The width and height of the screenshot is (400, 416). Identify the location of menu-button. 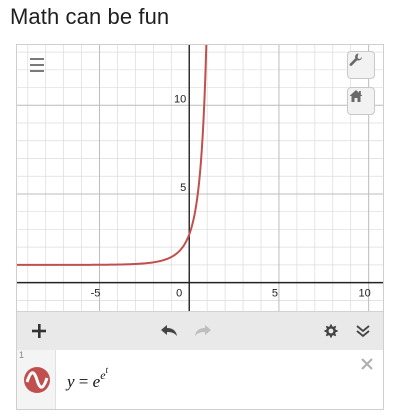
(37, 65).